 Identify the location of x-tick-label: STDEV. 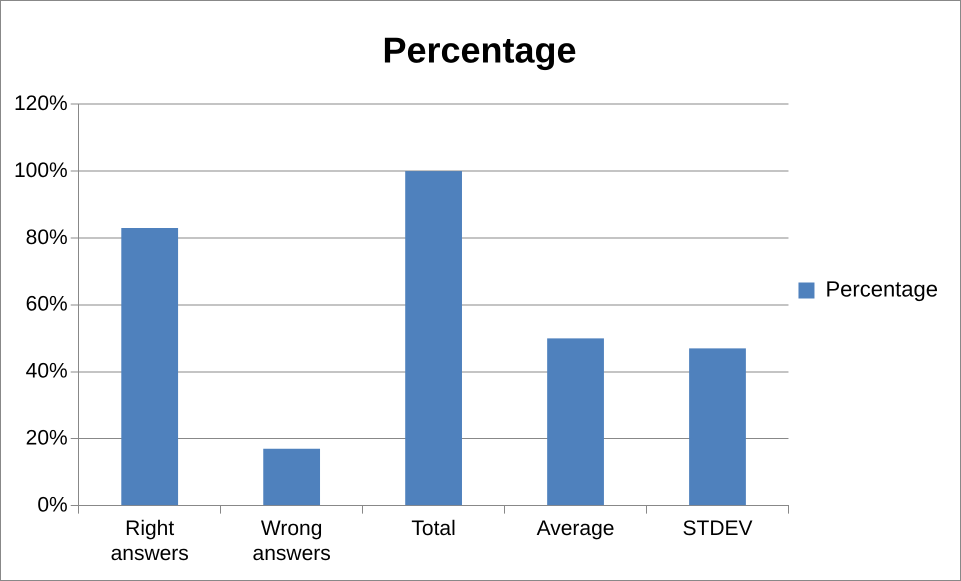
(717, 528).